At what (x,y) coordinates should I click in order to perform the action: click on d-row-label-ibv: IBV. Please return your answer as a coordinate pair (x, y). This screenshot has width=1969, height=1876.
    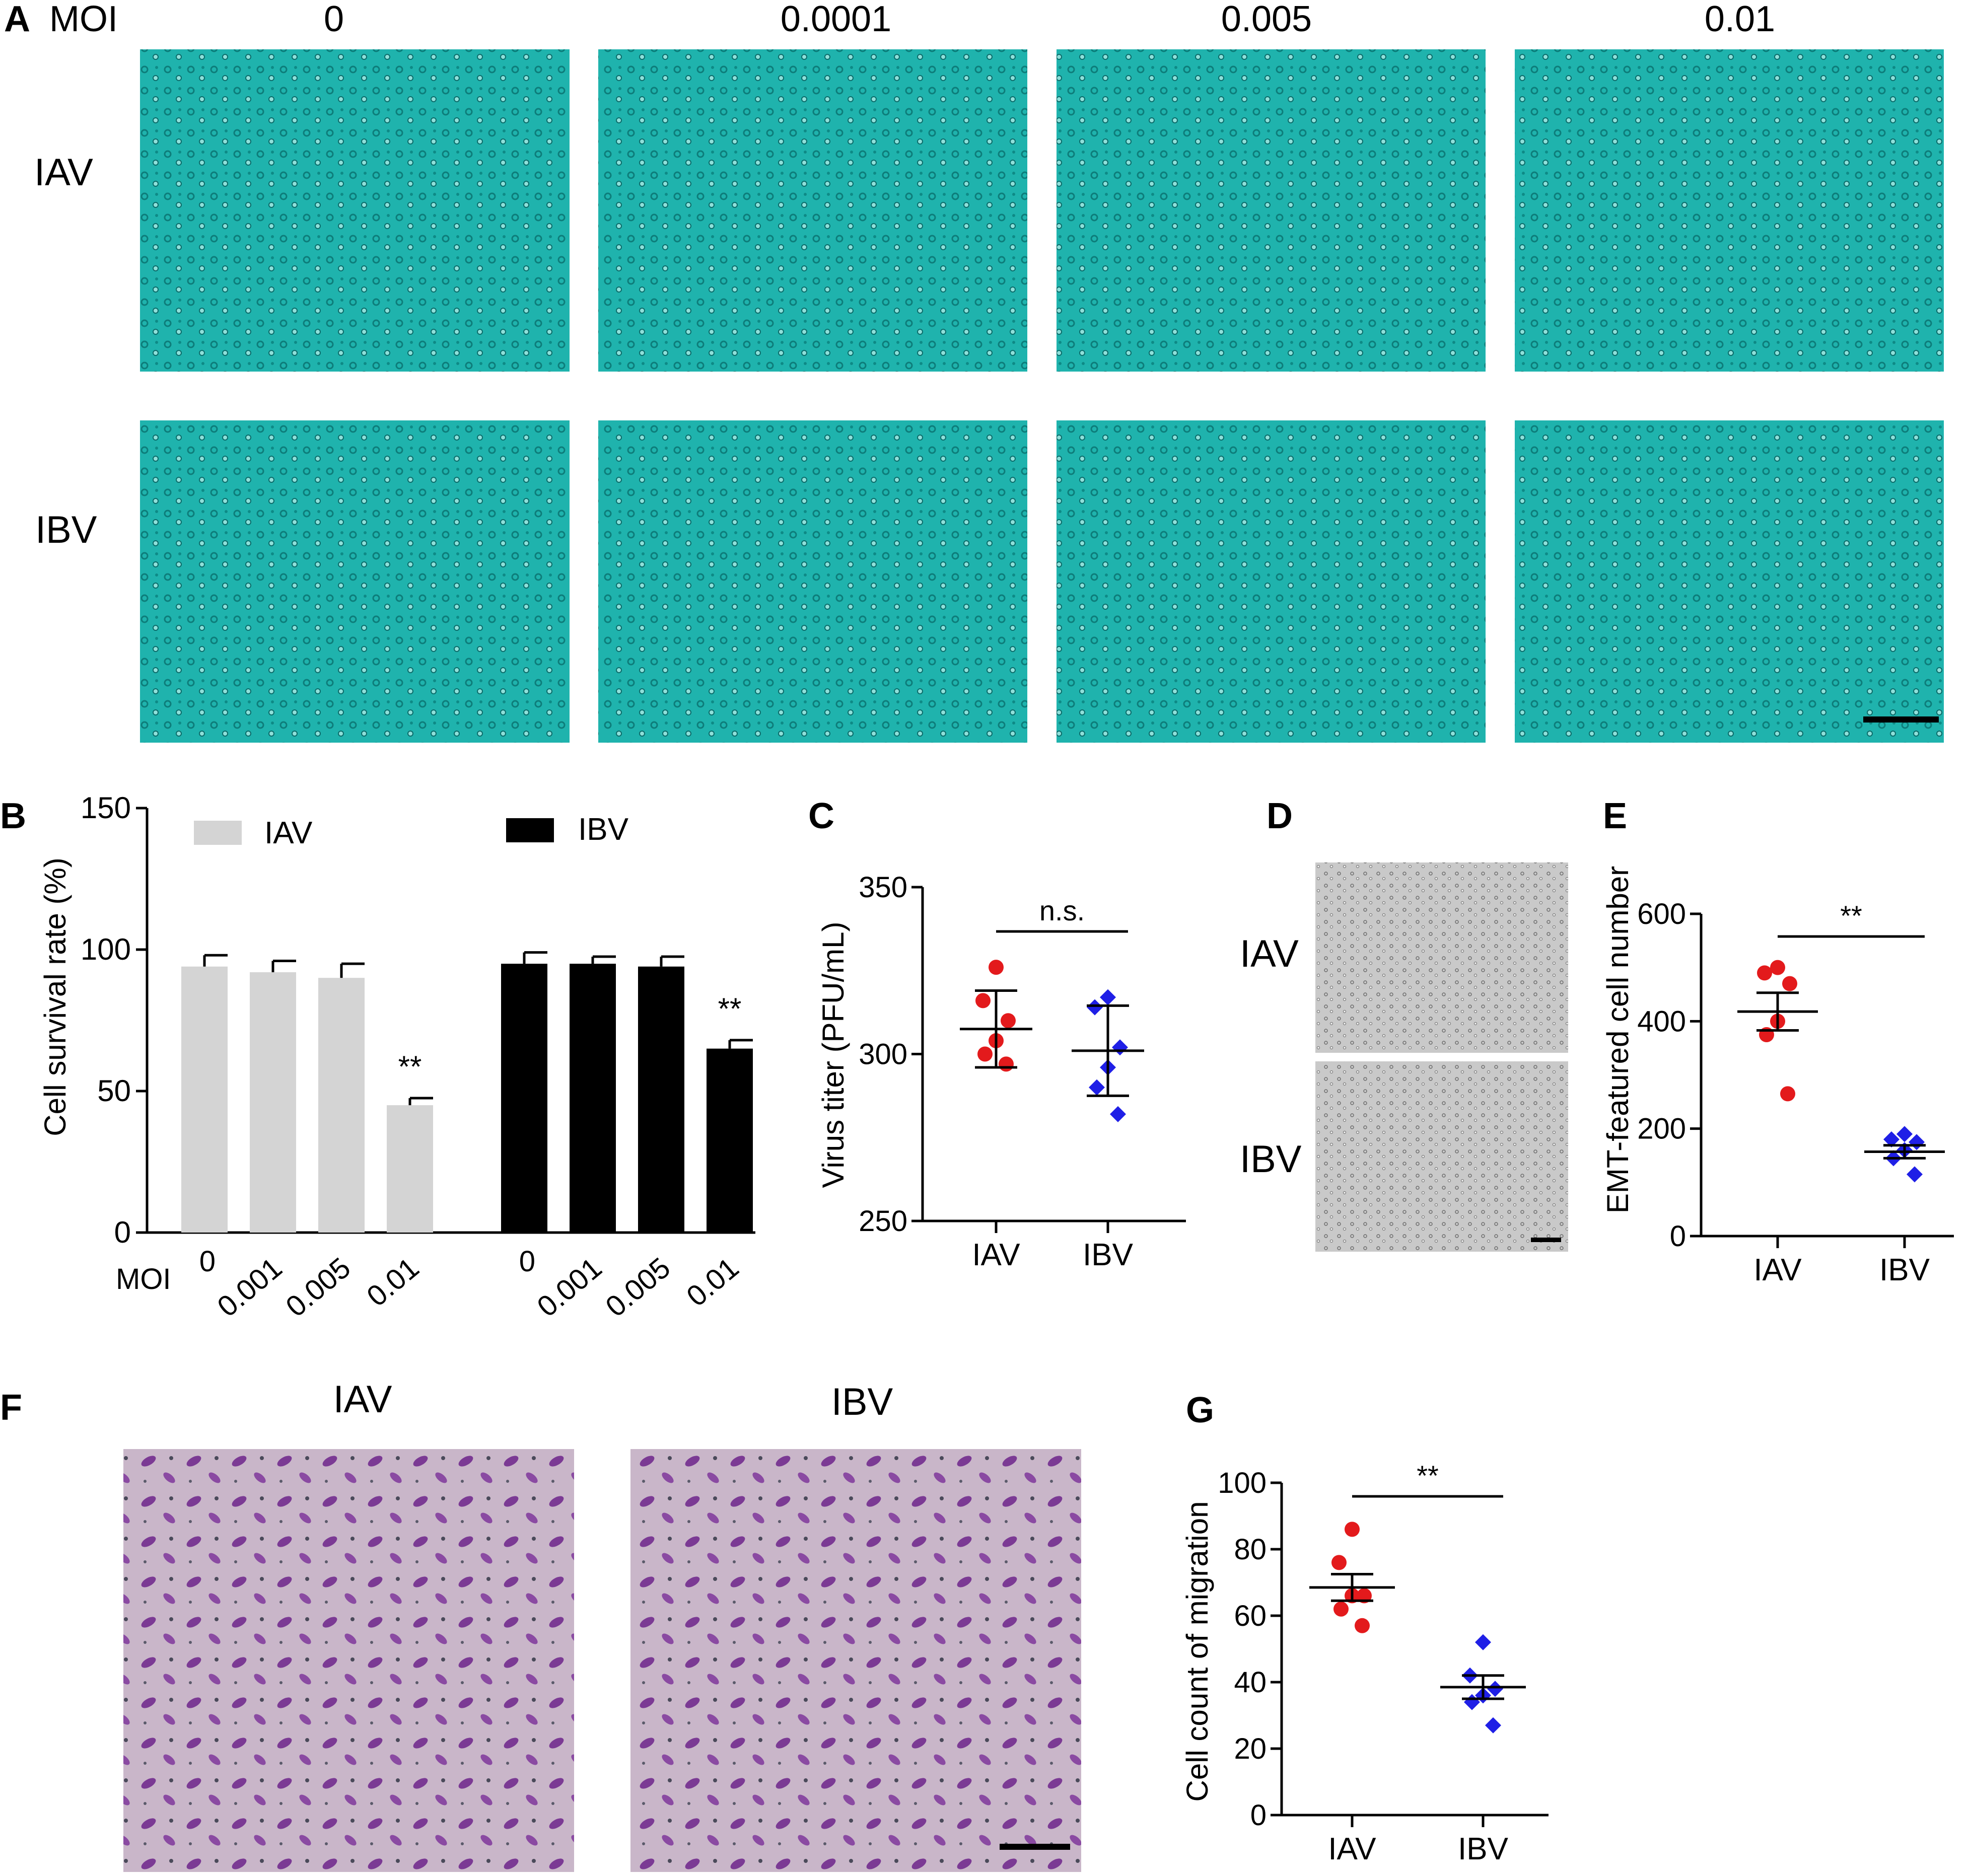
    Looking at the image, I should click on (1271, 1159).